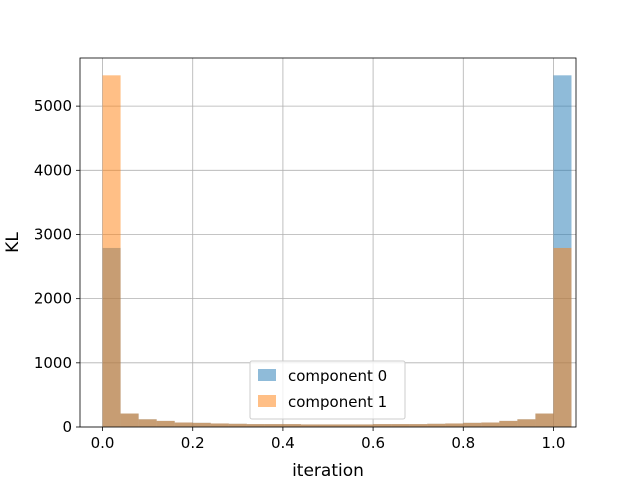 This screenshot has height=480, width=640. I want to click on x-tick-label: 0.8, so click(463, 443).